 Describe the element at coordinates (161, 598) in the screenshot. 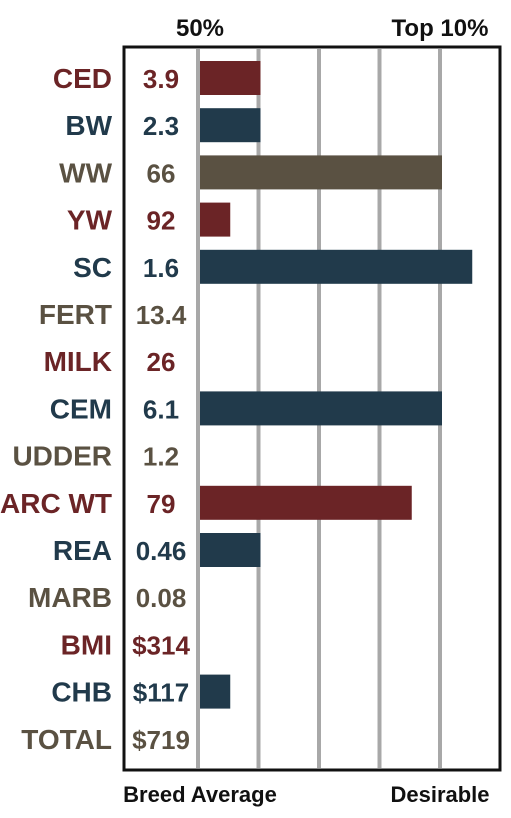

I see `value-label: 0.08` at that location.